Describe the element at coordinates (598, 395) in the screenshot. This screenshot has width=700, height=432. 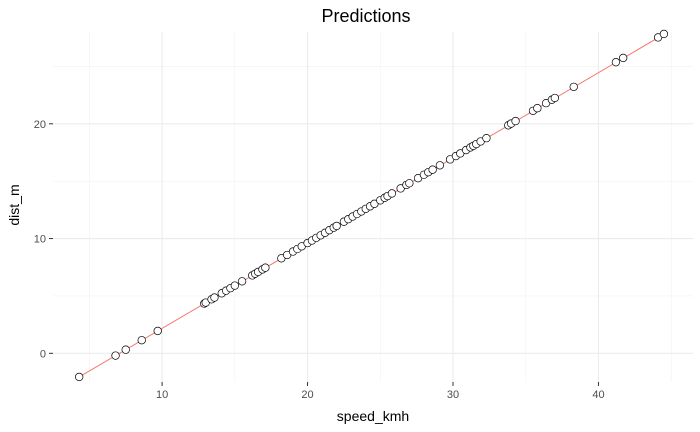
I see `x-tick-label: 40` at that location.